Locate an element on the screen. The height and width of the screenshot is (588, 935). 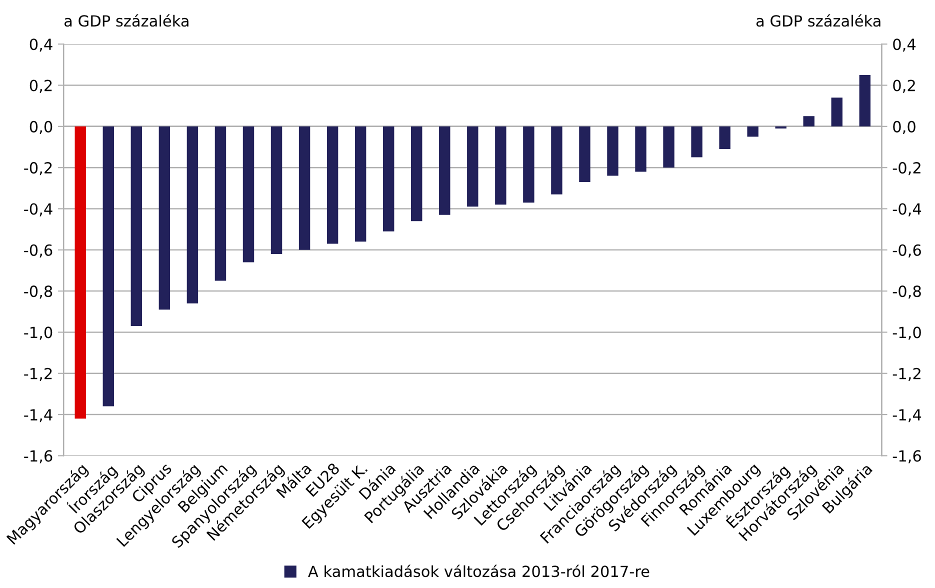
y-tick-label: -1,6 is located at coordinates (38, 457).